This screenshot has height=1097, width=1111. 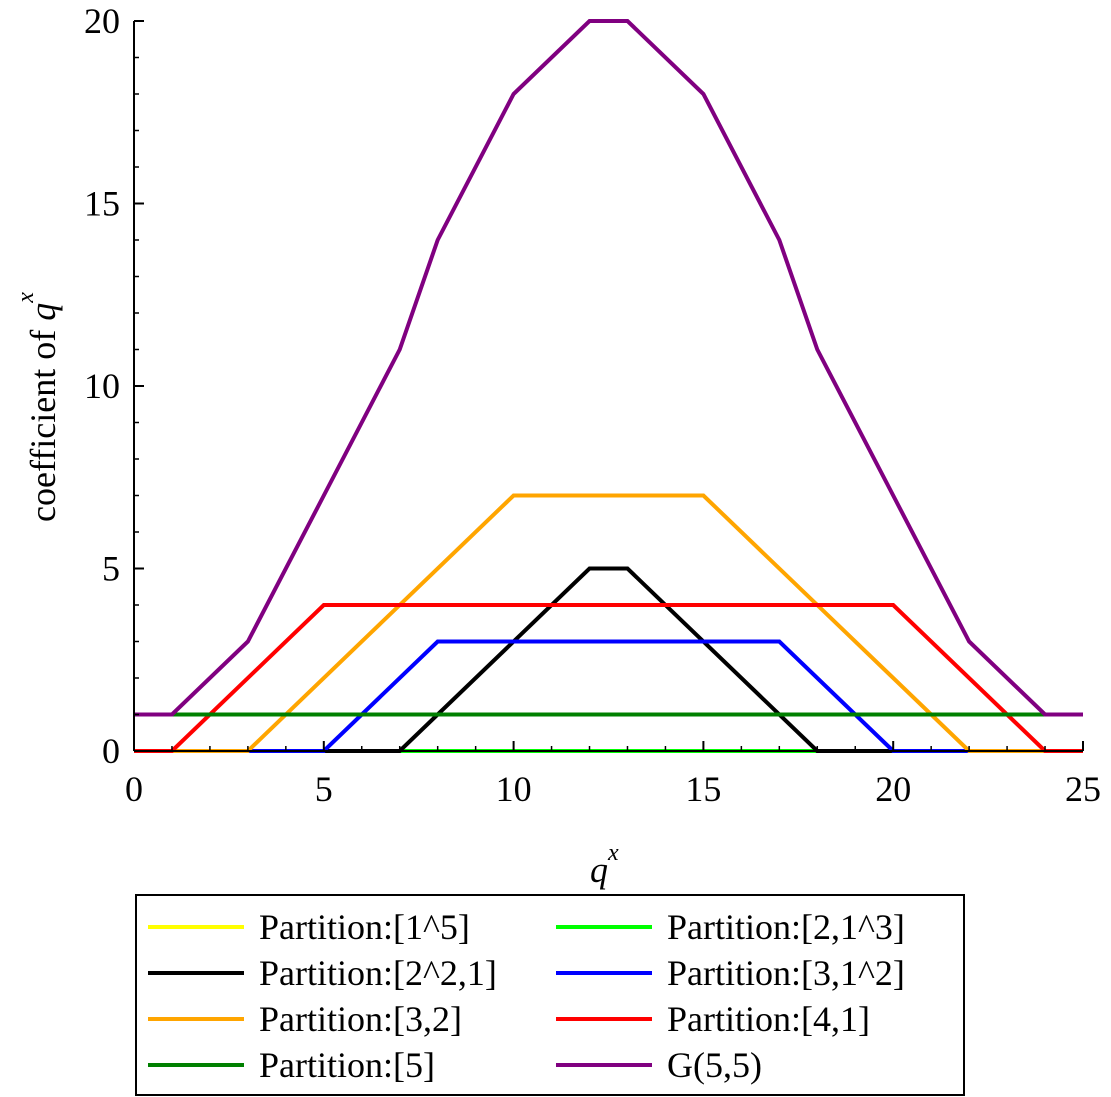 I want to click on x-tick-label: 20, so click(x=893, y=789).